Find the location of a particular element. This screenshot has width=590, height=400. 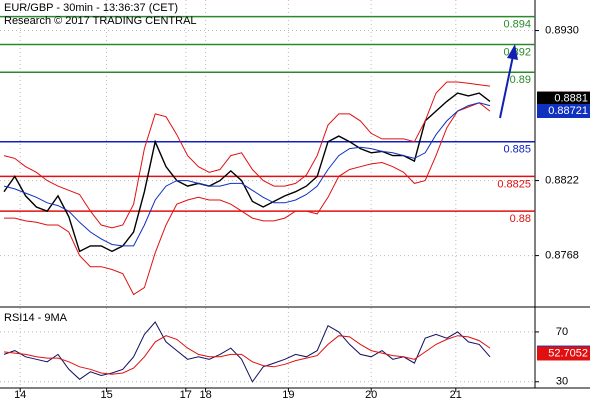

value-marker-label: 52.7052 is located at coordinates (568, 353).